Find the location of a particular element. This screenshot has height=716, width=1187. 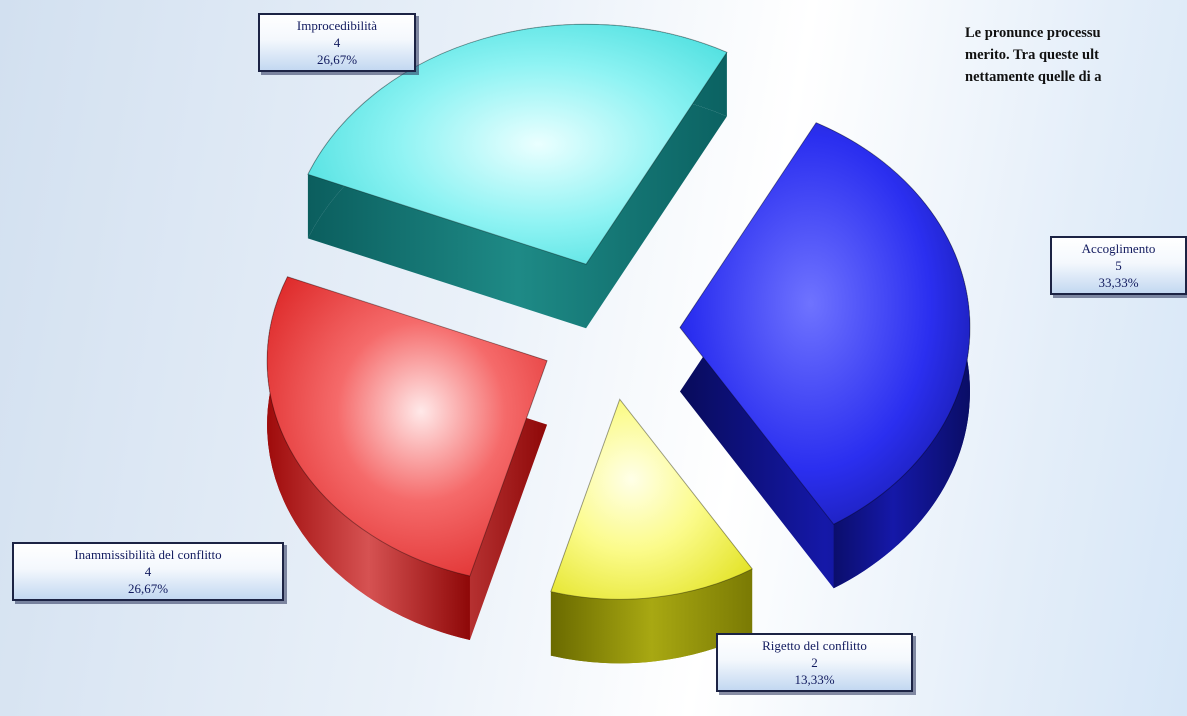

pie-slice-inammissibilita is located at coordinates (407, 458).